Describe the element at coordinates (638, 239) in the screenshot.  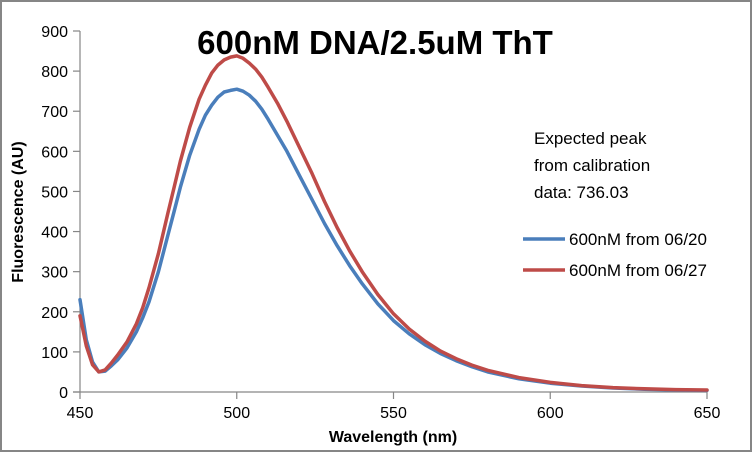
I see `legend-label-1: 600nM from 06/20` at that location.